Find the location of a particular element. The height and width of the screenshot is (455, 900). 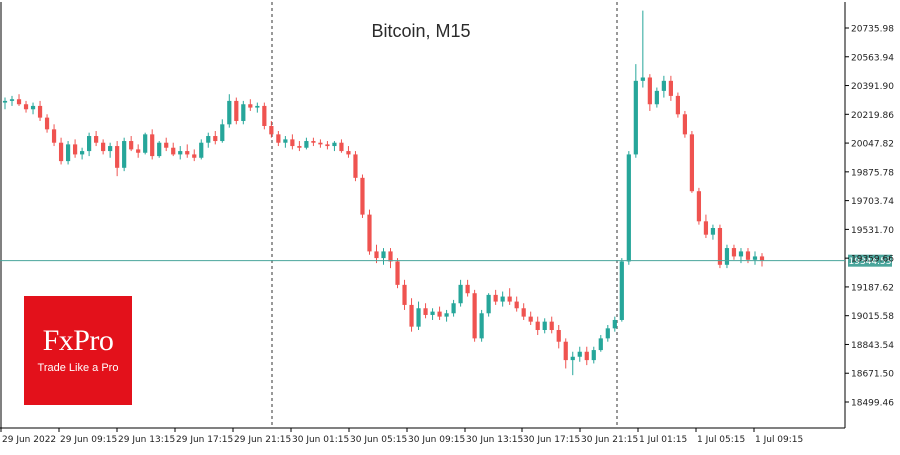

x-tick-label: 30 Jun 05:15 is located at coordinates (378, 440).